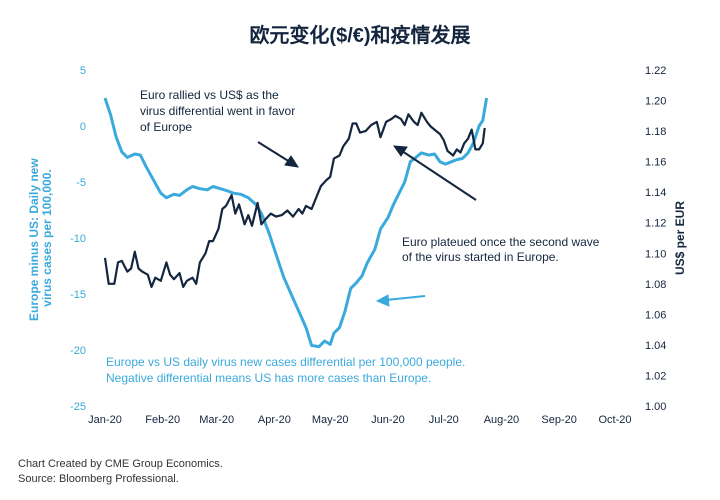  What do you see at coordinates (274, 420) in the screenshot?
I see `x-tick-label: Apr-20` at bounding box center [274, 420].